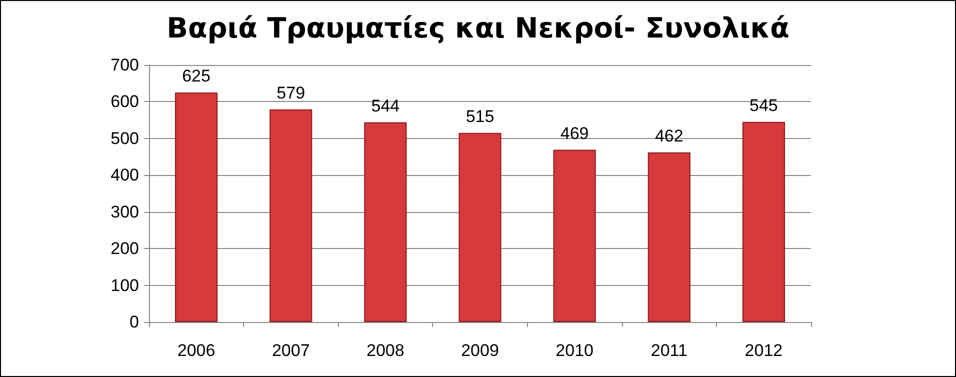 Image resolution: width=956 pixels, height=377 pixels. Describe the element at coordinates (480, 350) in the screenshot. I see `x-tick-label: 2009` at that location.